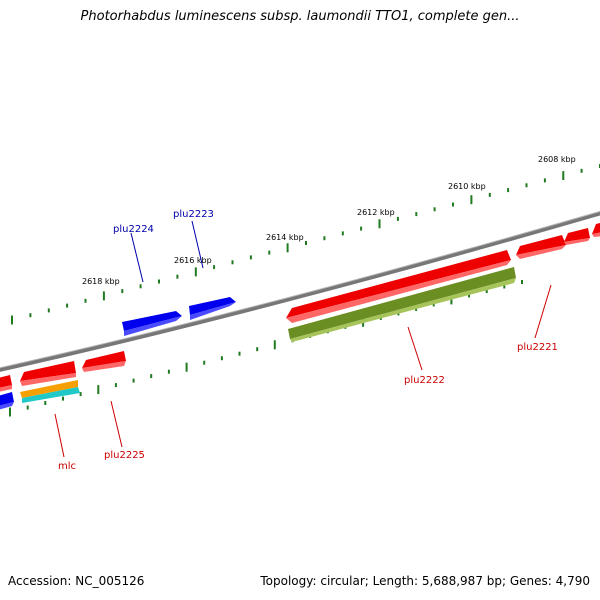  What do you see at coordinates (67, 466) in the screenshot?
I see `label-mlc: mlc` at bounding box center [67, 466].